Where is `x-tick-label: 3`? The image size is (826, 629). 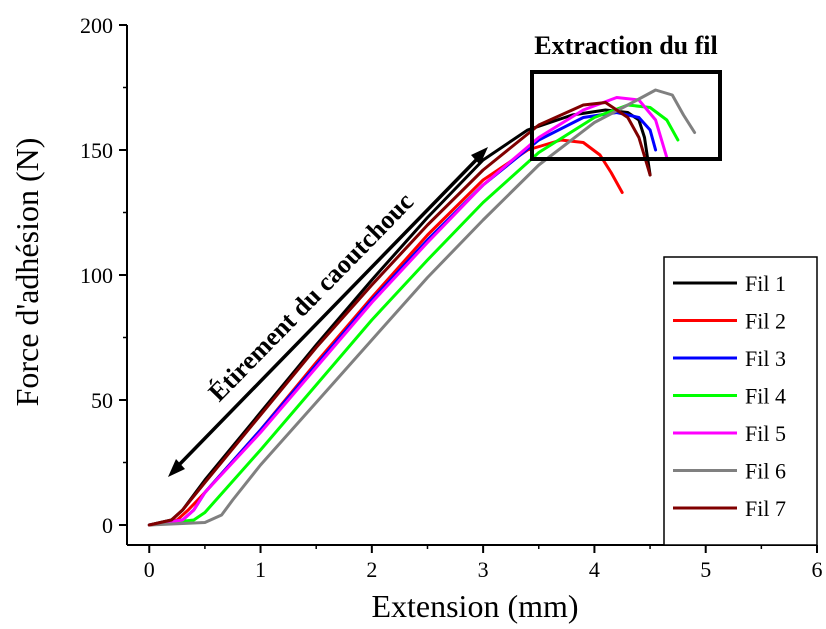 x-tick-label: 3 is located at coordinates (483, 569).